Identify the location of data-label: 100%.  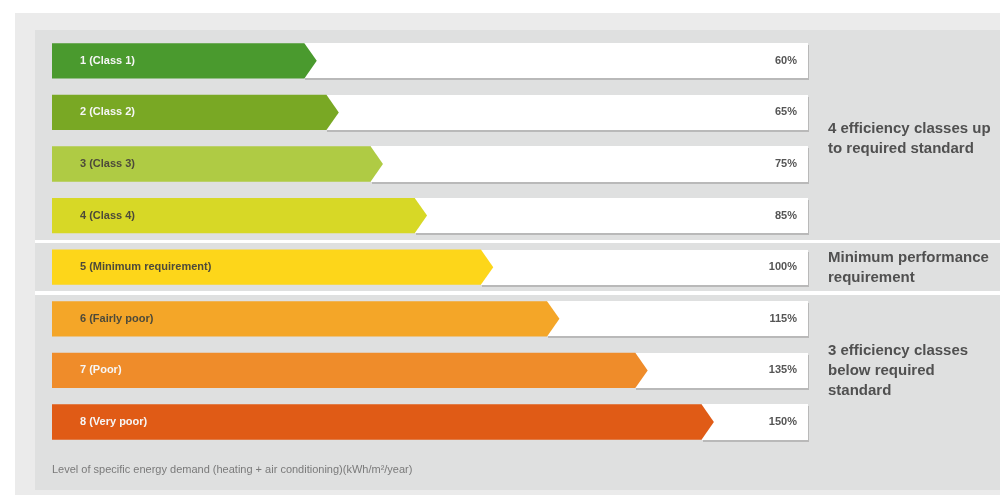
(783, 266).